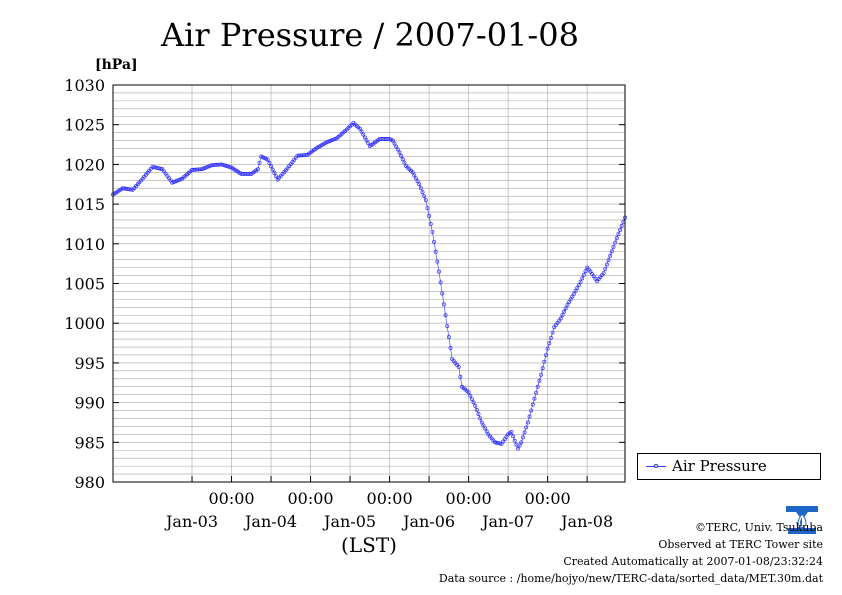 Image resolution: width=842 pixels, height=595 pixels. Describe the element at coordinates (84, 85) in the screenshot. I see `y-tick-label: 1030` at that location.